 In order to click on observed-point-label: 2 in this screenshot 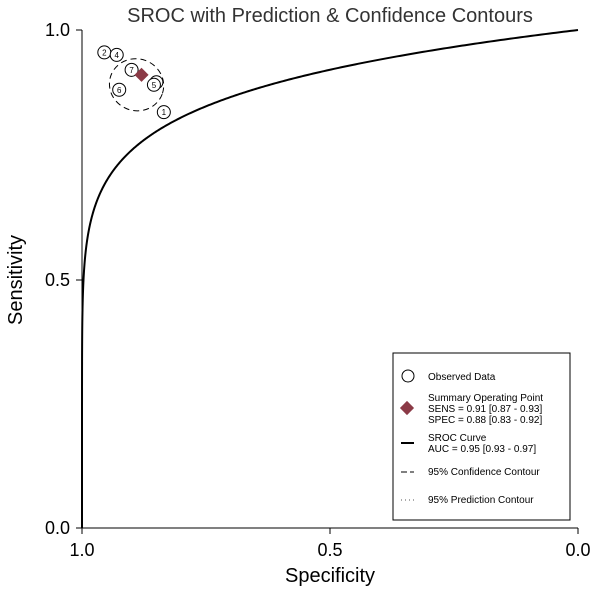, I will do `click(104, 52)`.